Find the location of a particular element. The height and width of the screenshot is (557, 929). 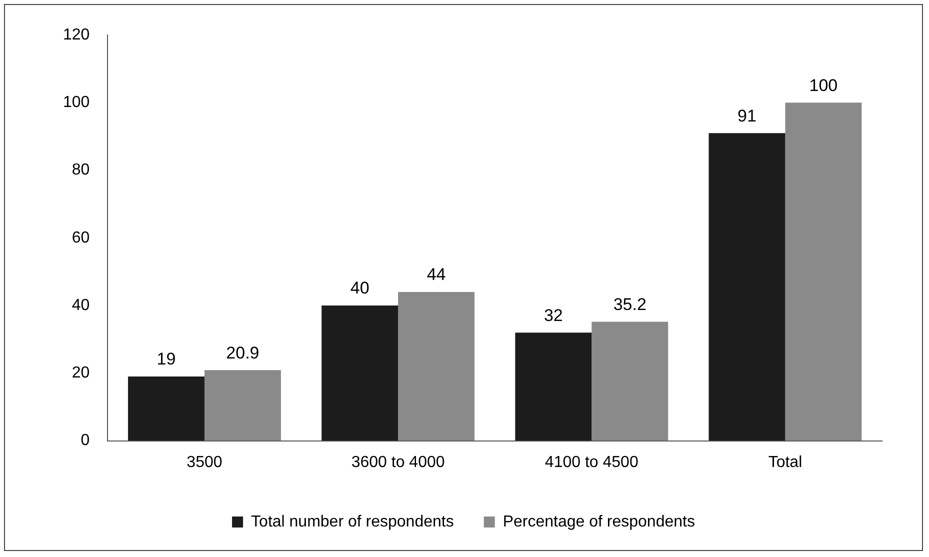

legend-label: Percentage of respondents is located at coordinates (598, 521).